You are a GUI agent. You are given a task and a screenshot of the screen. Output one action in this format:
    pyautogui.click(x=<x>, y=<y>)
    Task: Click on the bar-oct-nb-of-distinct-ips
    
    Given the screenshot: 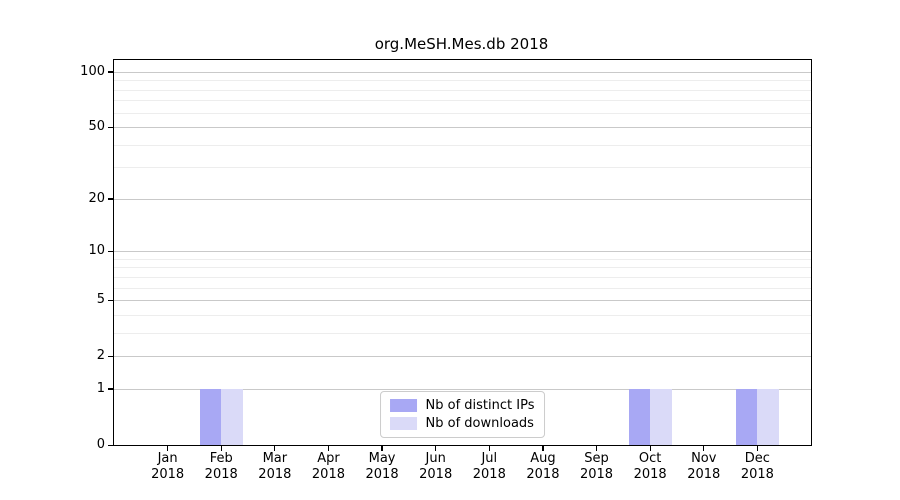 What is the action you would take?
    pyautogui.click(x=639, y=416)
    